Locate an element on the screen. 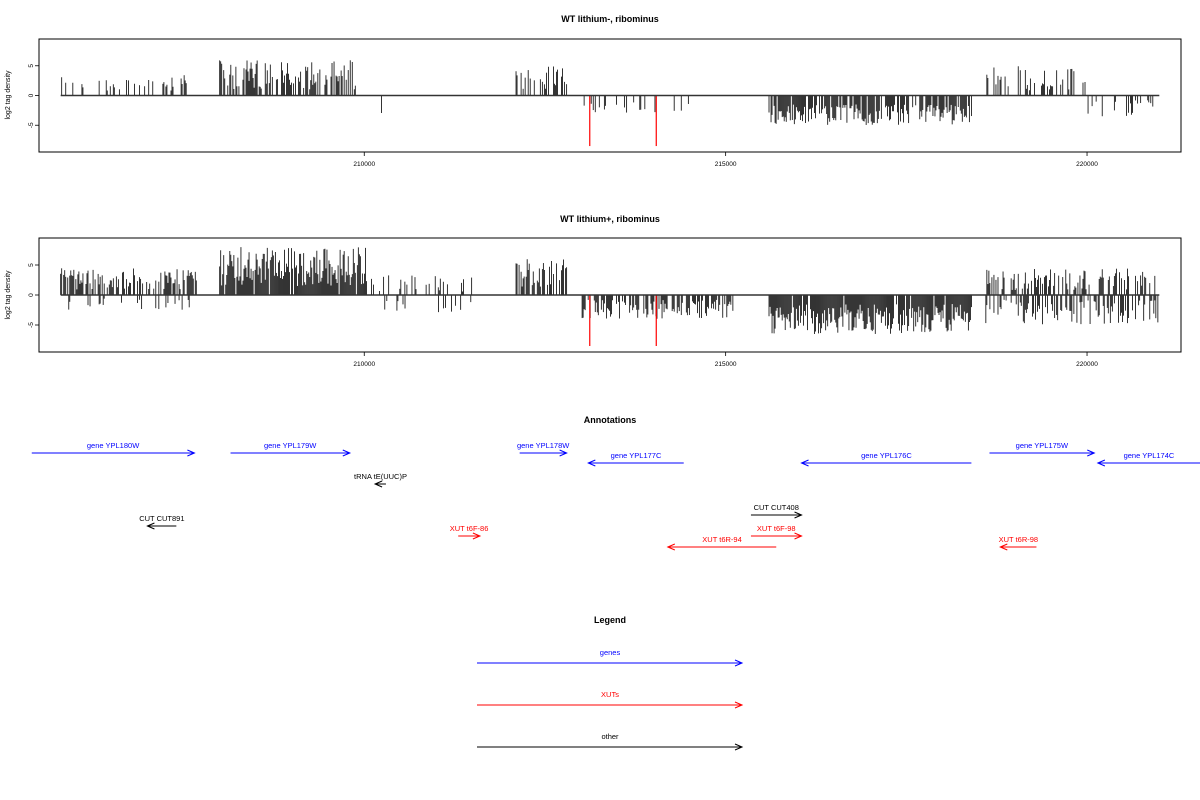 The height and width of the screenshot is (800, 1200). annotation-feature: gene YPL175W is located at coordinates (1042, 449).